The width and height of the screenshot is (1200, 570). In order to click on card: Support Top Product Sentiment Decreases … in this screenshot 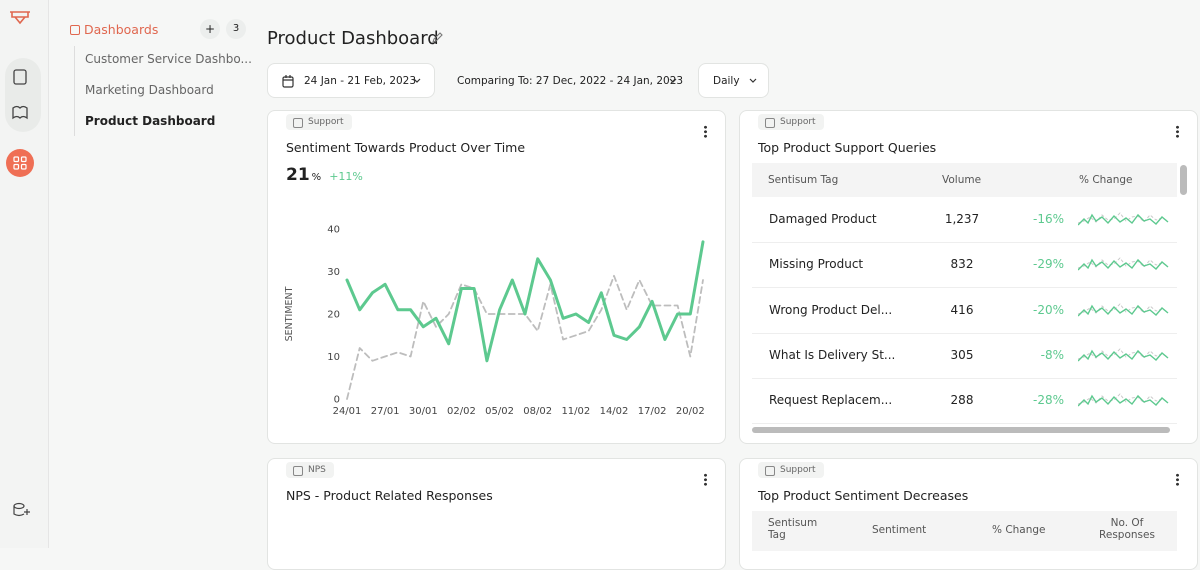, I will do `click(968, 514)`.